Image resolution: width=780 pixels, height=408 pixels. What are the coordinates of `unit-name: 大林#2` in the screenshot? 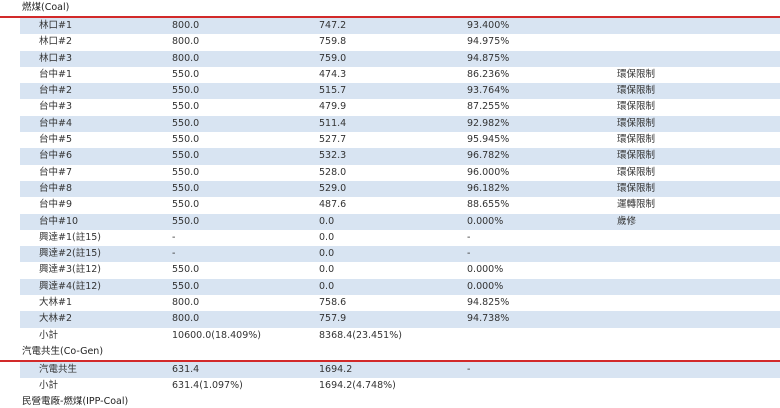 It's located at (56, 319).